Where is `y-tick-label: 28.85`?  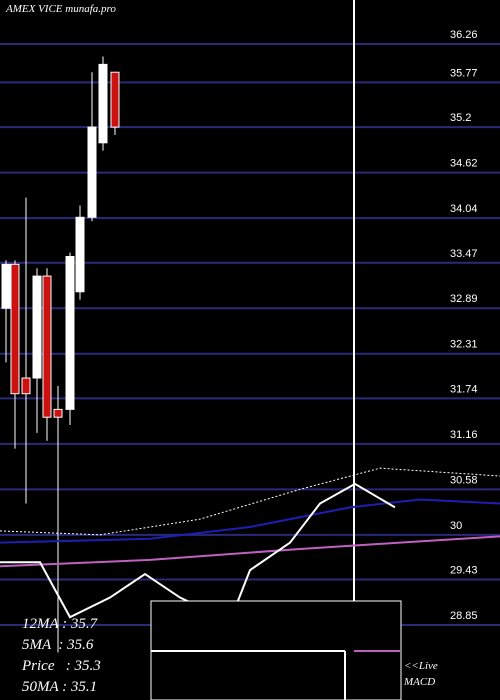
y-tick-label: 28.85 is located at coordinates (464, 616).